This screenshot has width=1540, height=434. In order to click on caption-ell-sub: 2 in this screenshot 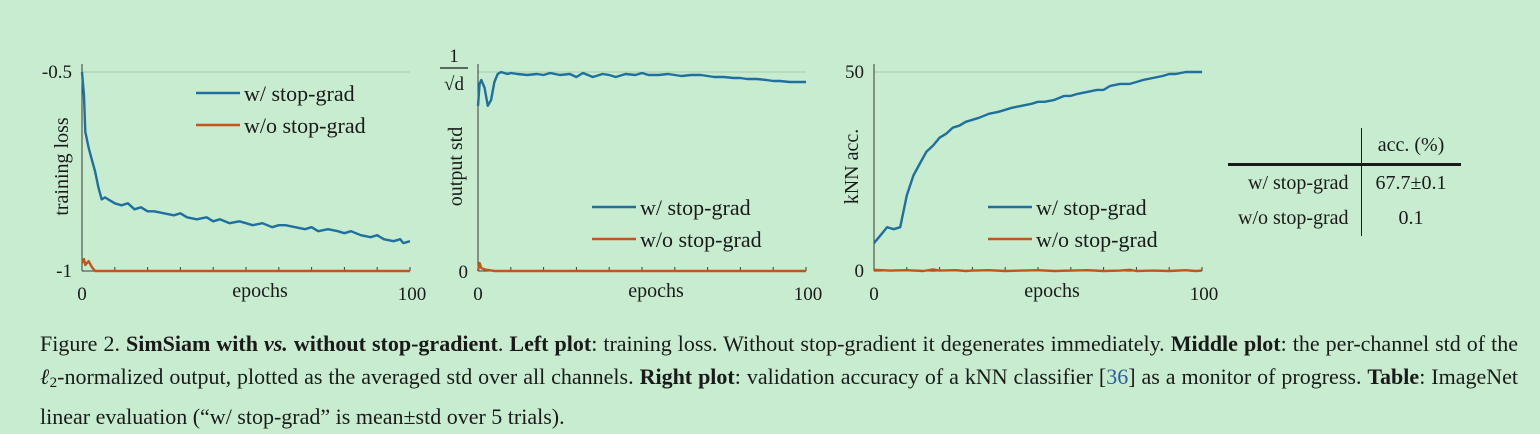, I will do `click(53, 383)`.